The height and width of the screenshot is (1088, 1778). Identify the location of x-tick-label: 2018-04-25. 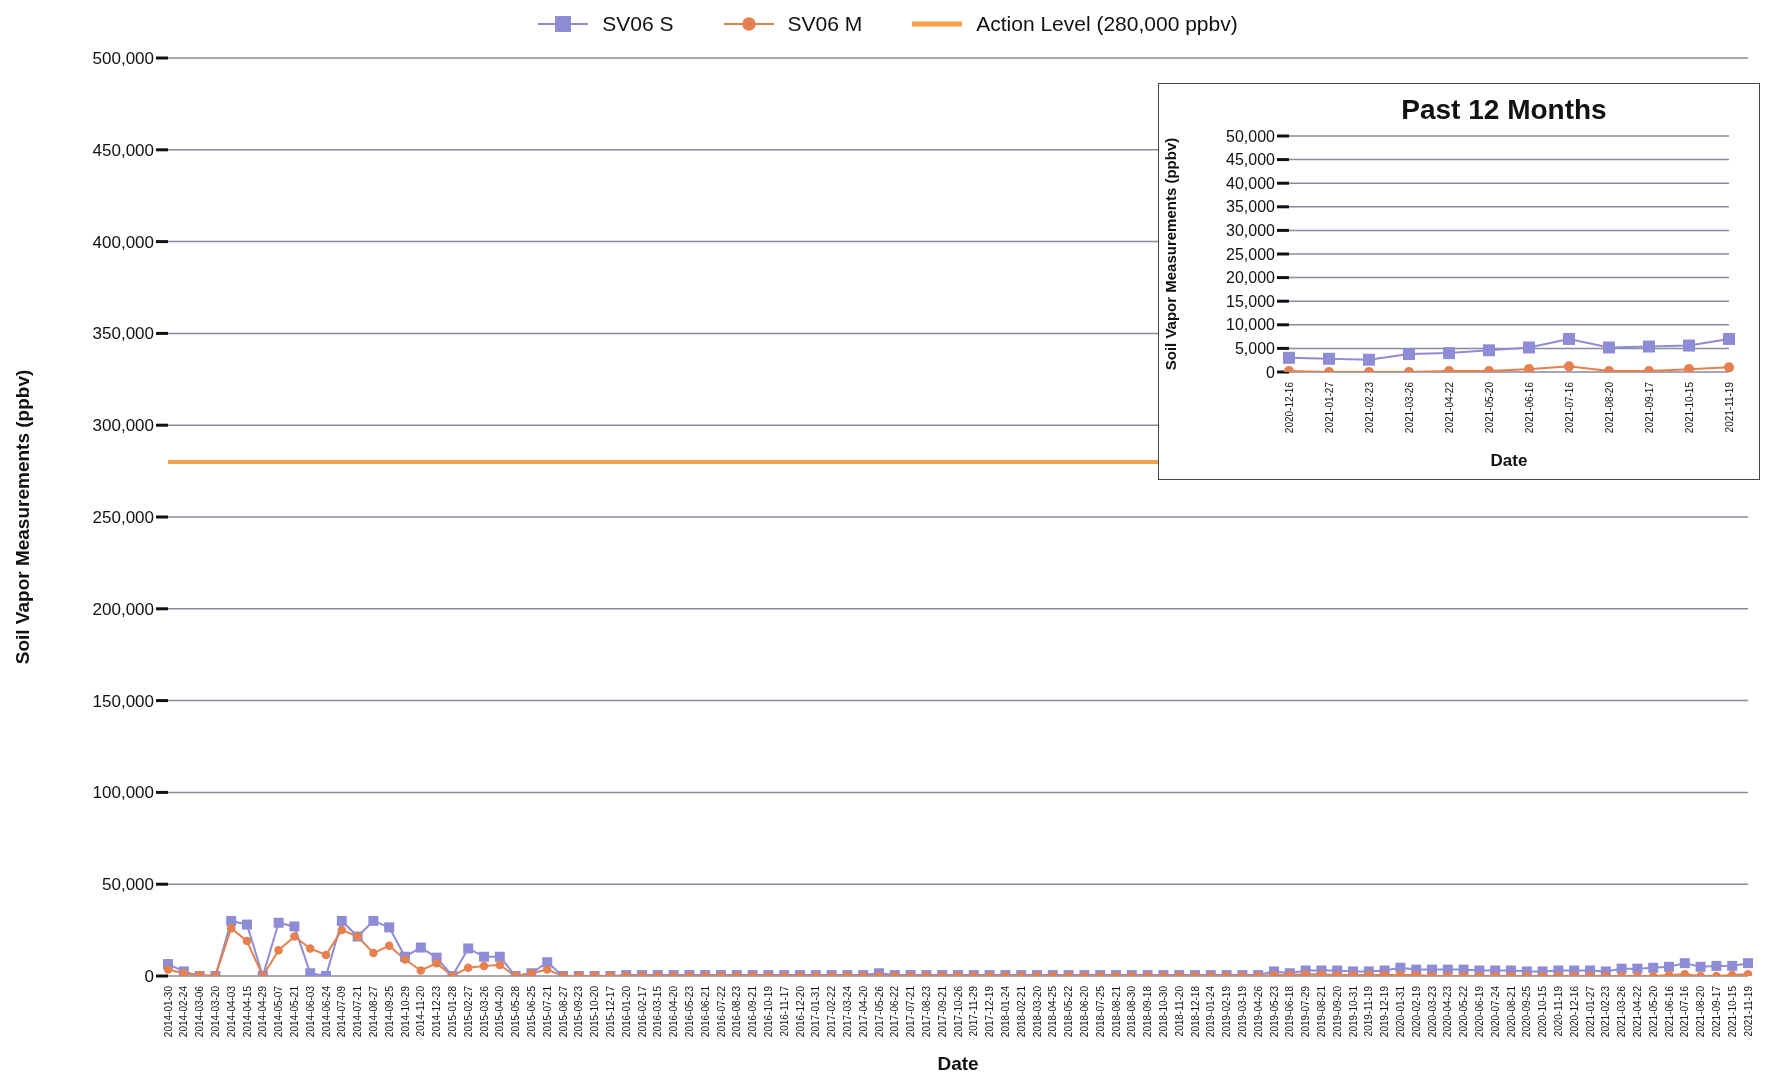
(1053, 1011).